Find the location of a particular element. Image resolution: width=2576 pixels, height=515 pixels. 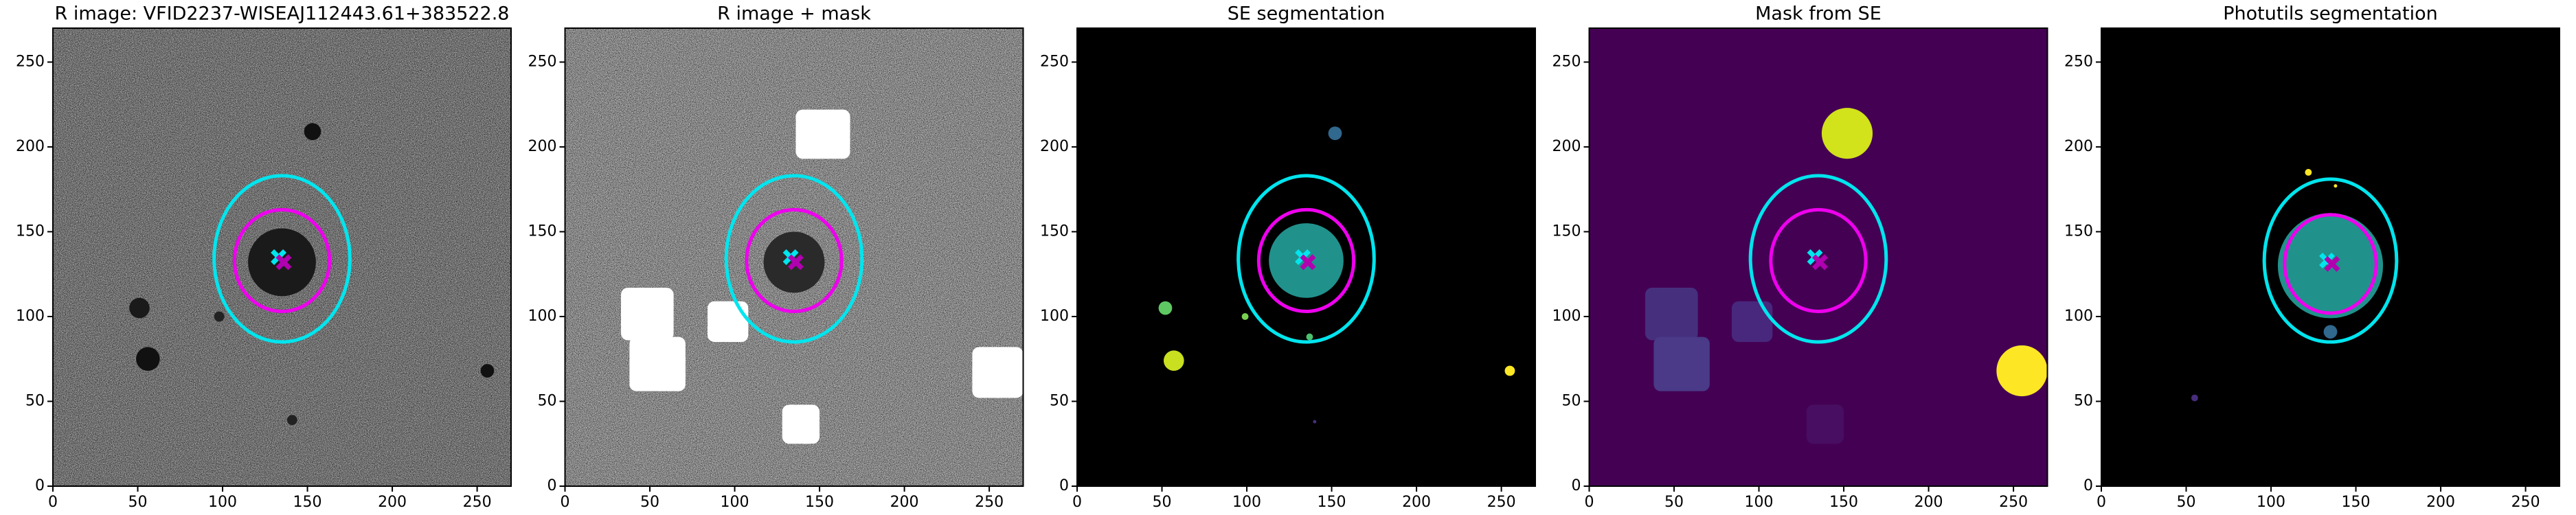

panel-title: Mask from SE is located at coordinates (1818, 14).